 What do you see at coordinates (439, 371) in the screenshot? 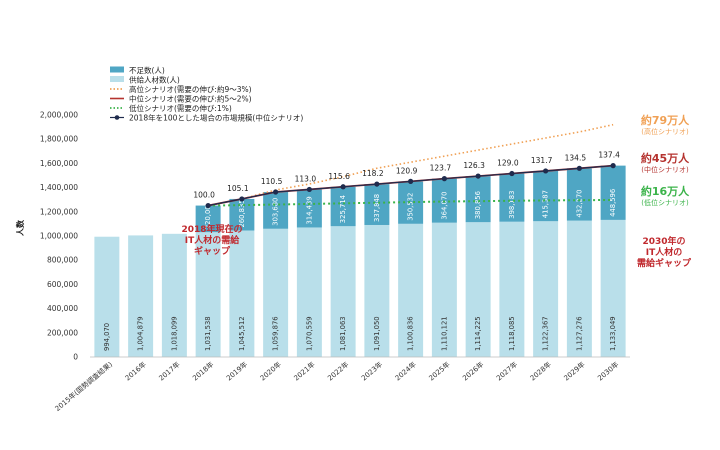
I see `x-tick-label: 2025年` at bounding box center [439, 371].